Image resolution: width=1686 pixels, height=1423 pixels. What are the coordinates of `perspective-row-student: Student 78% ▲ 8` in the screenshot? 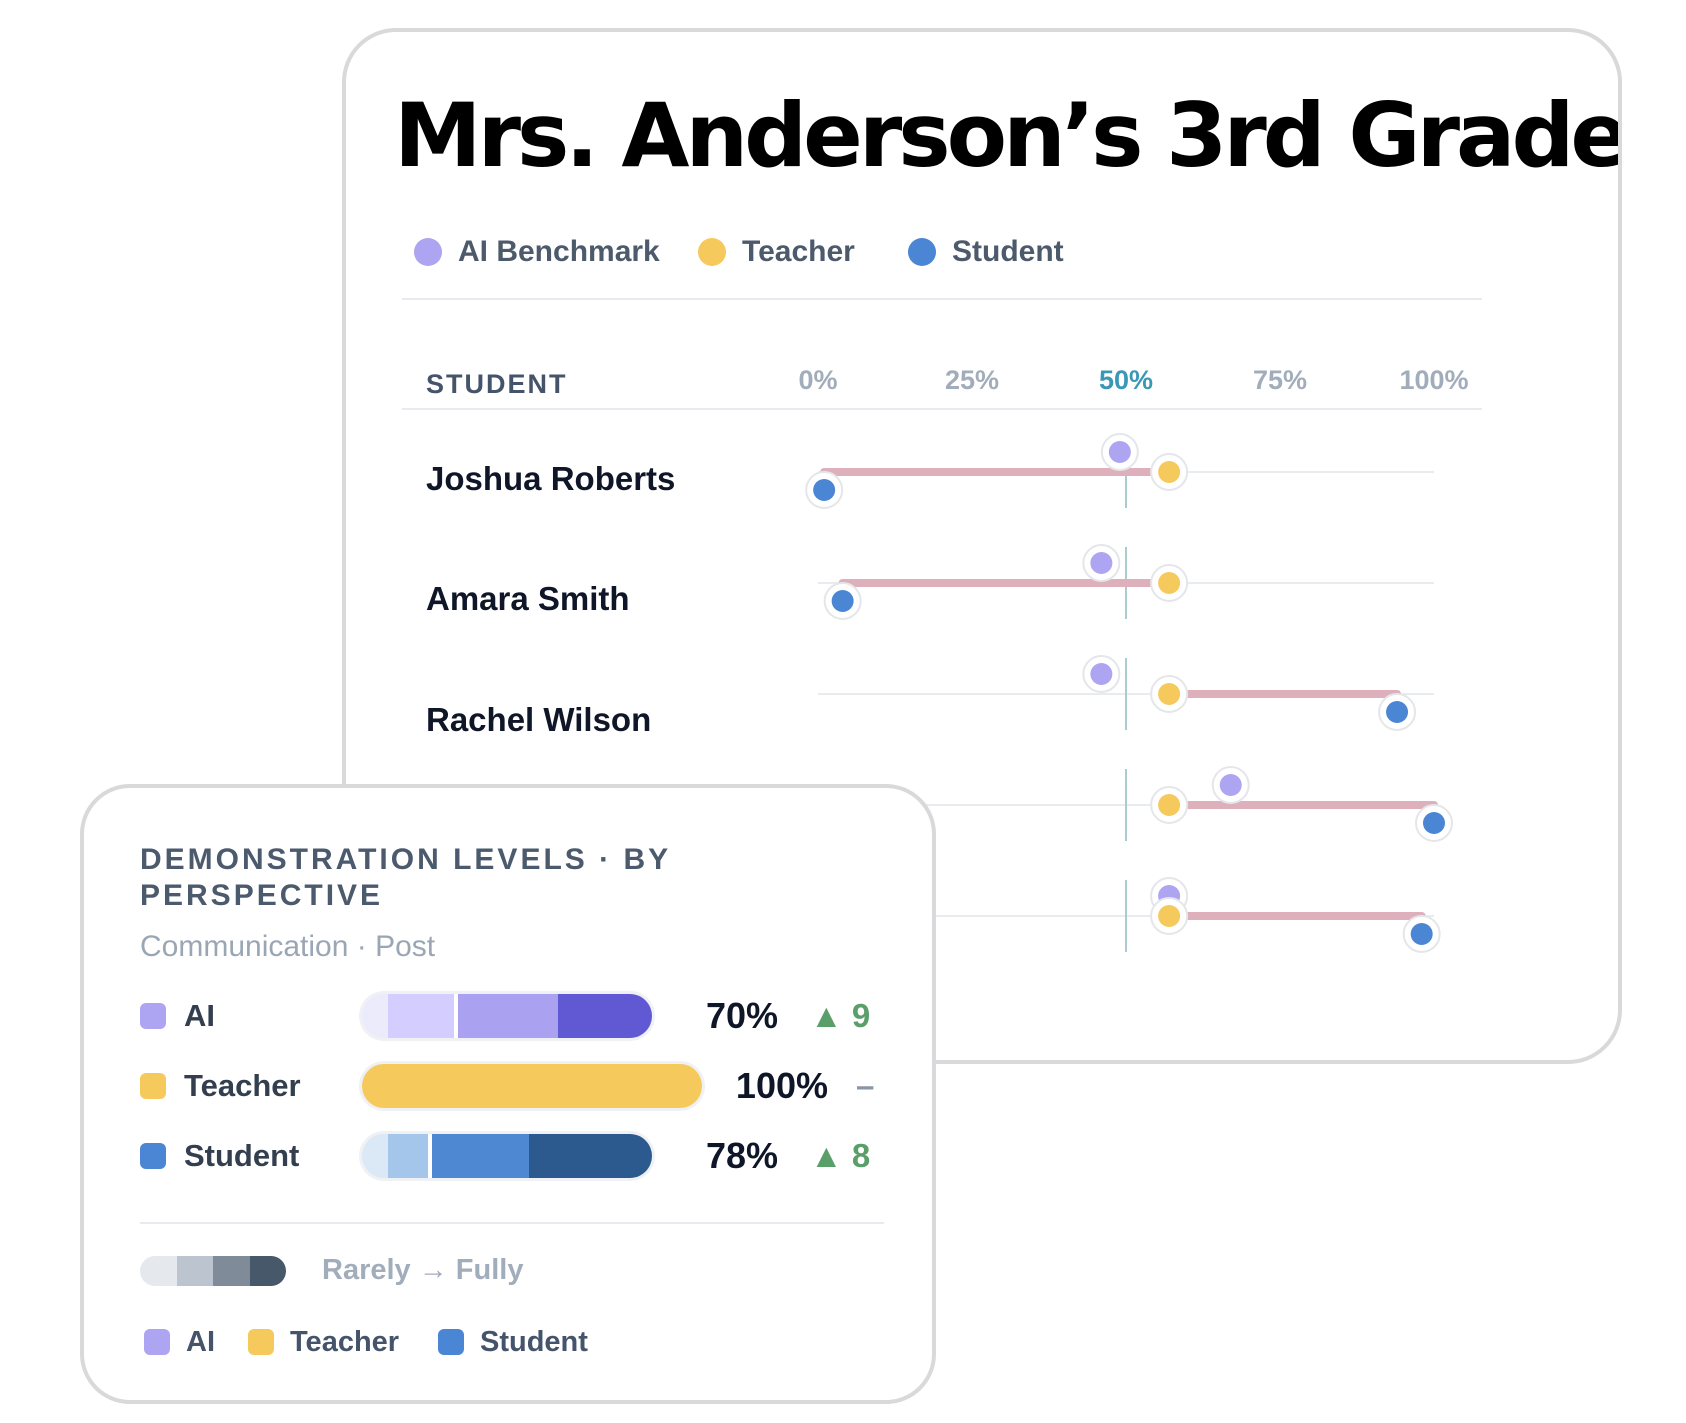 It's located at (510, 1156).